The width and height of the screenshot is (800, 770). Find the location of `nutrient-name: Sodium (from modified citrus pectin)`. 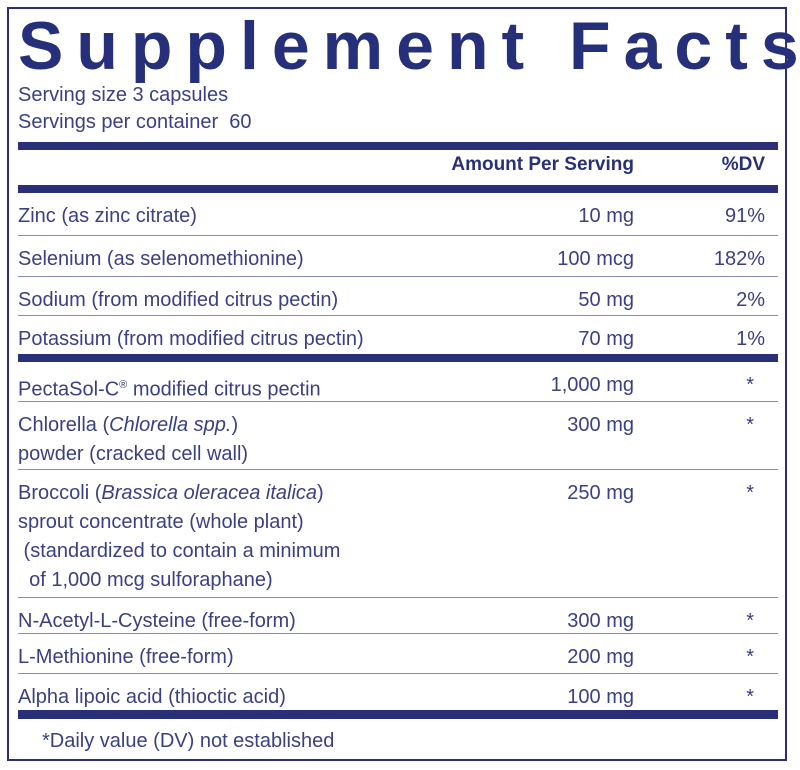

nutrient-name: Sodium (from modified citrus pectin) is located at coordinates (178, 300).